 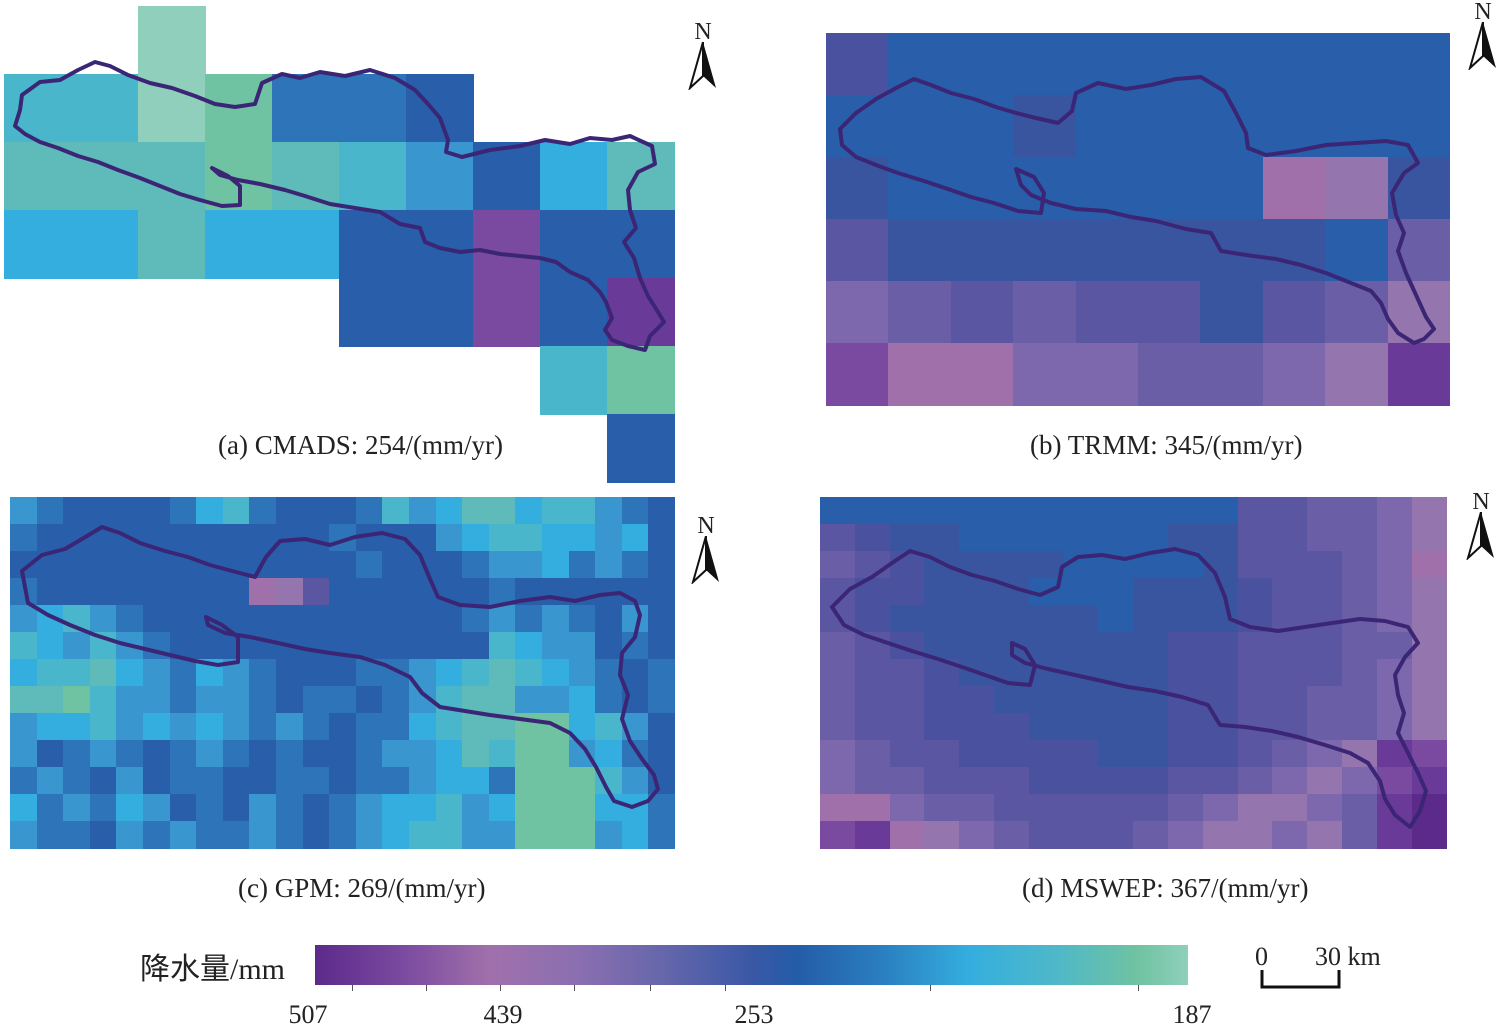 What do you see at coordinates (706, 526) in the screenshot?
I see `north-label: N` at bounding box center [706, 526].